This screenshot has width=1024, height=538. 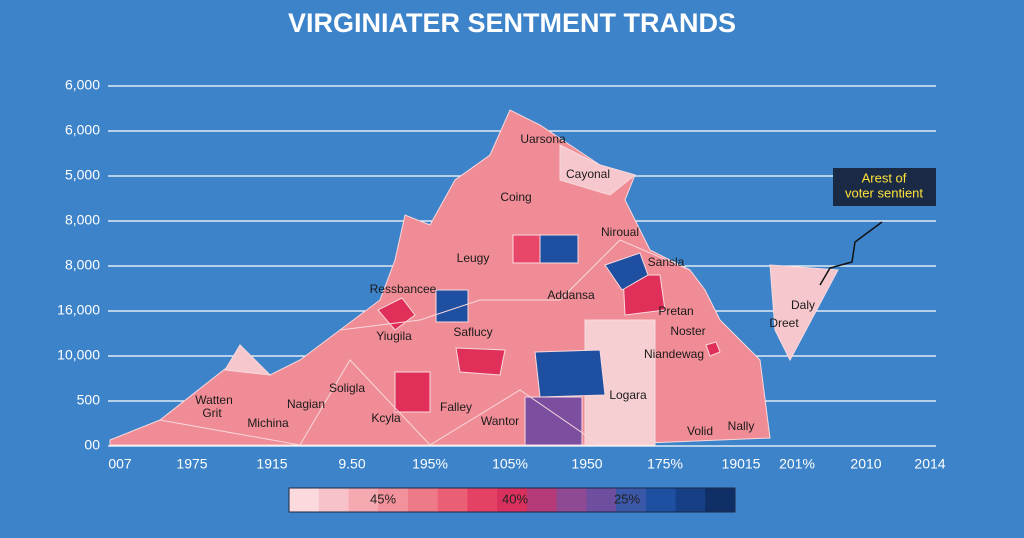 What do you see at coordinates (78, 355) in the screenshot?
I see `y-axis-label: 10,000` at bounding box center [78, 355].